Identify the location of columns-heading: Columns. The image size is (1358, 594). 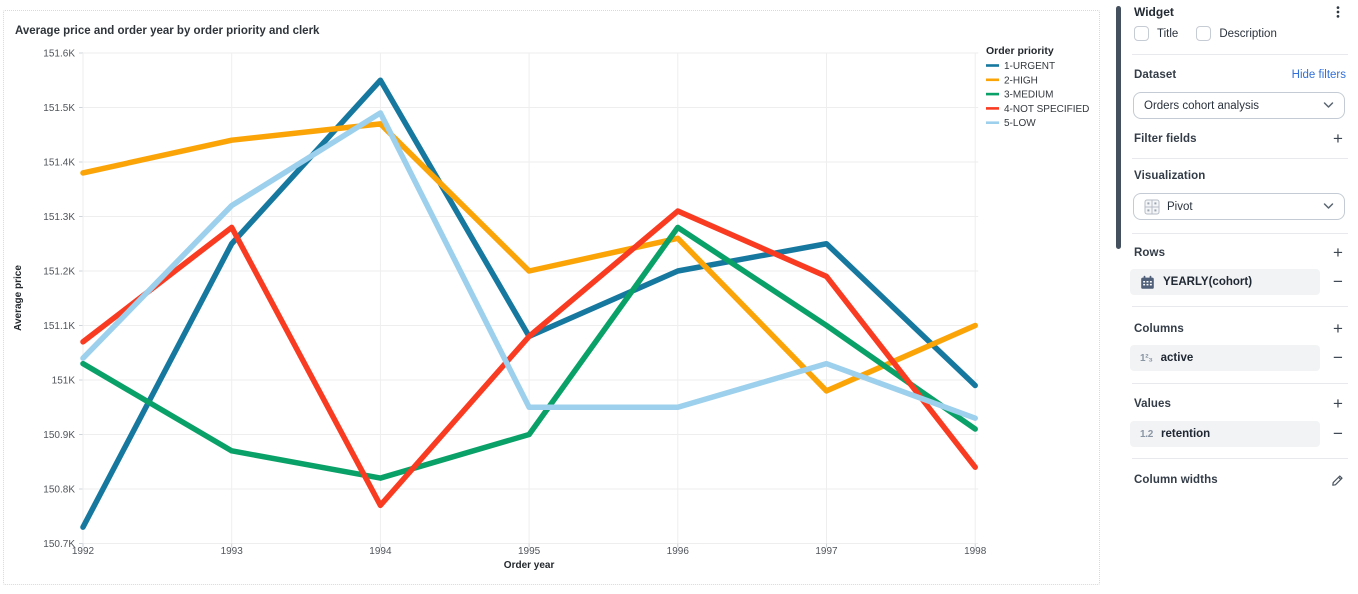
(1159, 329).